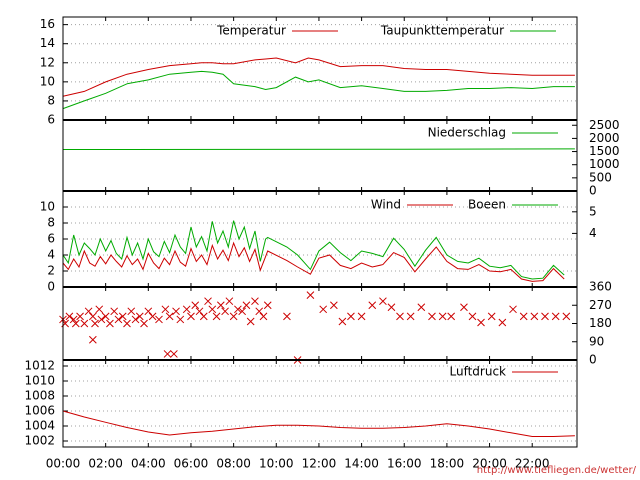  I want to click on y-tick-label: 14, so click(47, 43).